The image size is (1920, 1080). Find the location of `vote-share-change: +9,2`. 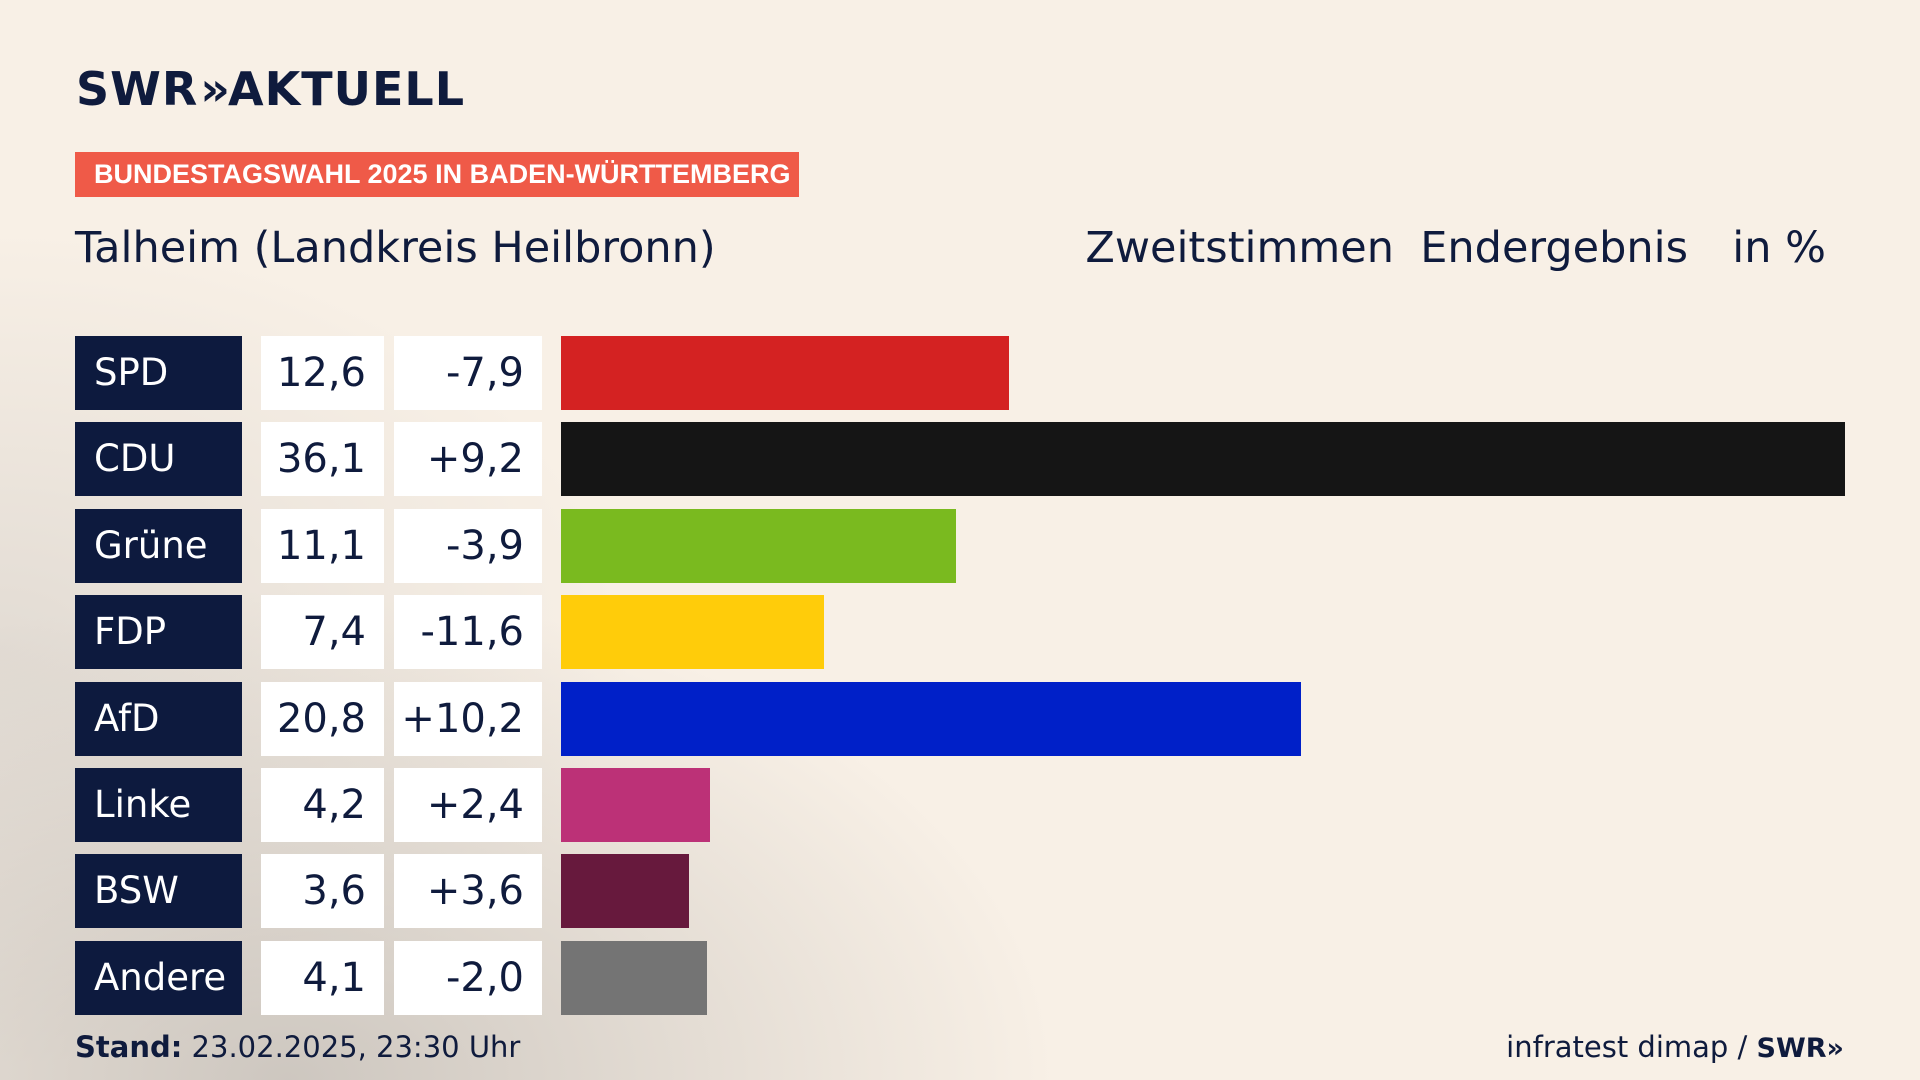

vote-share-change: +9,2 is located at coordinates (468, 459).